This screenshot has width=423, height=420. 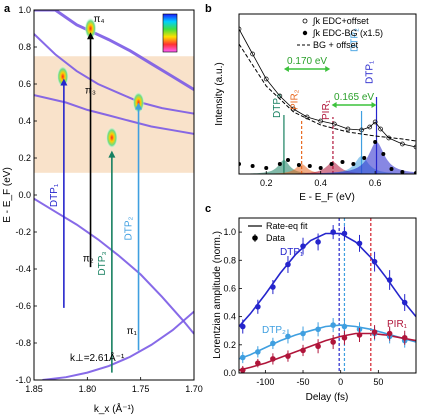 What do you see at coordinates (194, 389) in the screenshot?
I see `xtick-label-a: 1.70` at bounding box center [194, 389].